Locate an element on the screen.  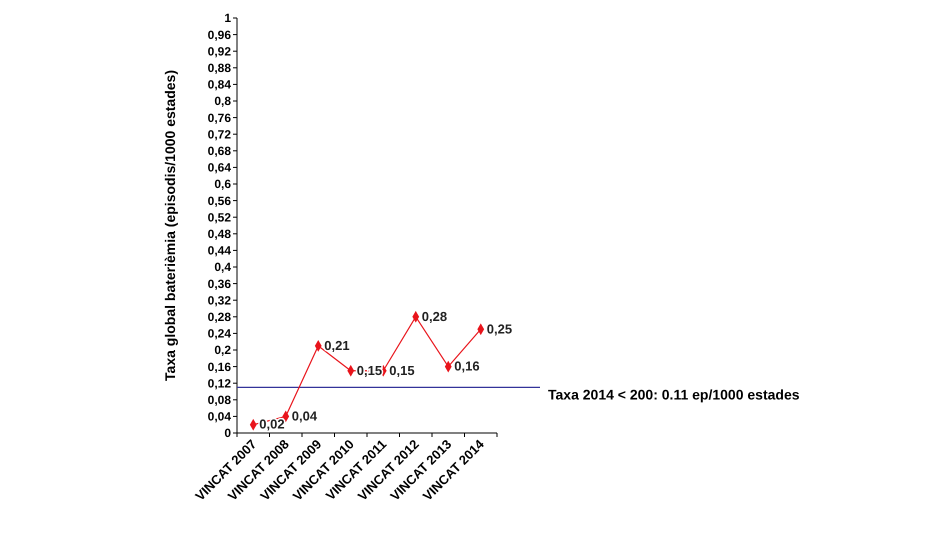
data-label: 0,16 is located at coordinates (467, 366).